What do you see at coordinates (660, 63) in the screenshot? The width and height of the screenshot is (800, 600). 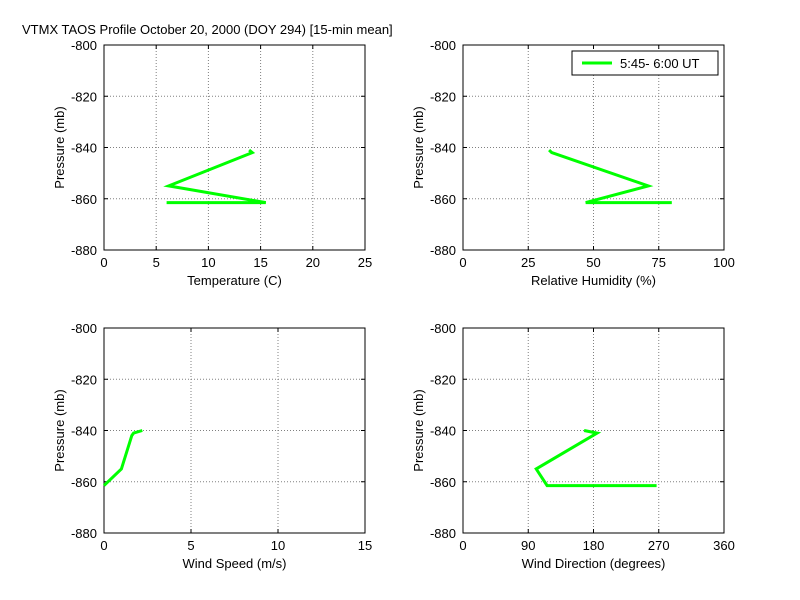 I see `legend-entry: 5:45- 6:00 UT` at bounding box center [660, 63].